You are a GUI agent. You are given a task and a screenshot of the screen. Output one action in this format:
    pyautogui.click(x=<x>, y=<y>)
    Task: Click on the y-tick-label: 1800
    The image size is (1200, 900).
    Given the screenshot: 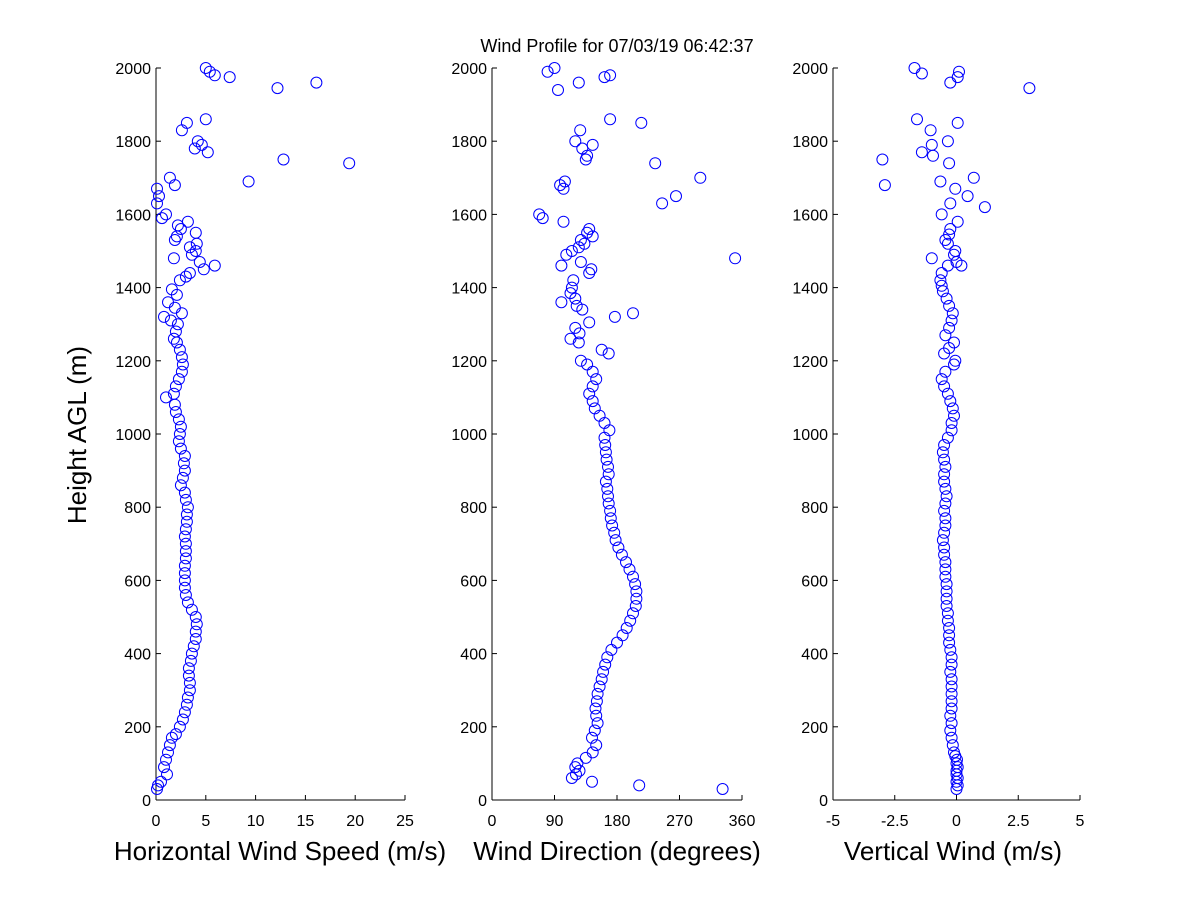 What is the action you would take?
    pyautogui.click(x=469, y=142)
    